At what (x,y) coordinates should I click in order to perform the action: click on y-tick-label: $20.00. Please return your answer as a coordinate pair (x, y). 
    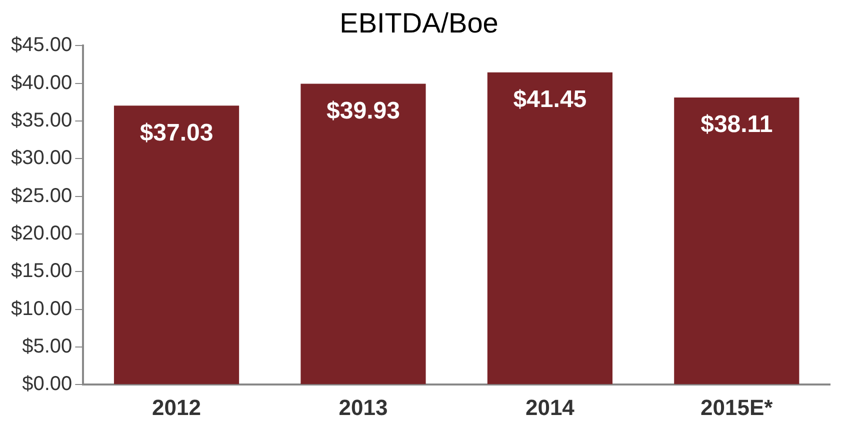
    Looking at the image, I should click on (41, 233).